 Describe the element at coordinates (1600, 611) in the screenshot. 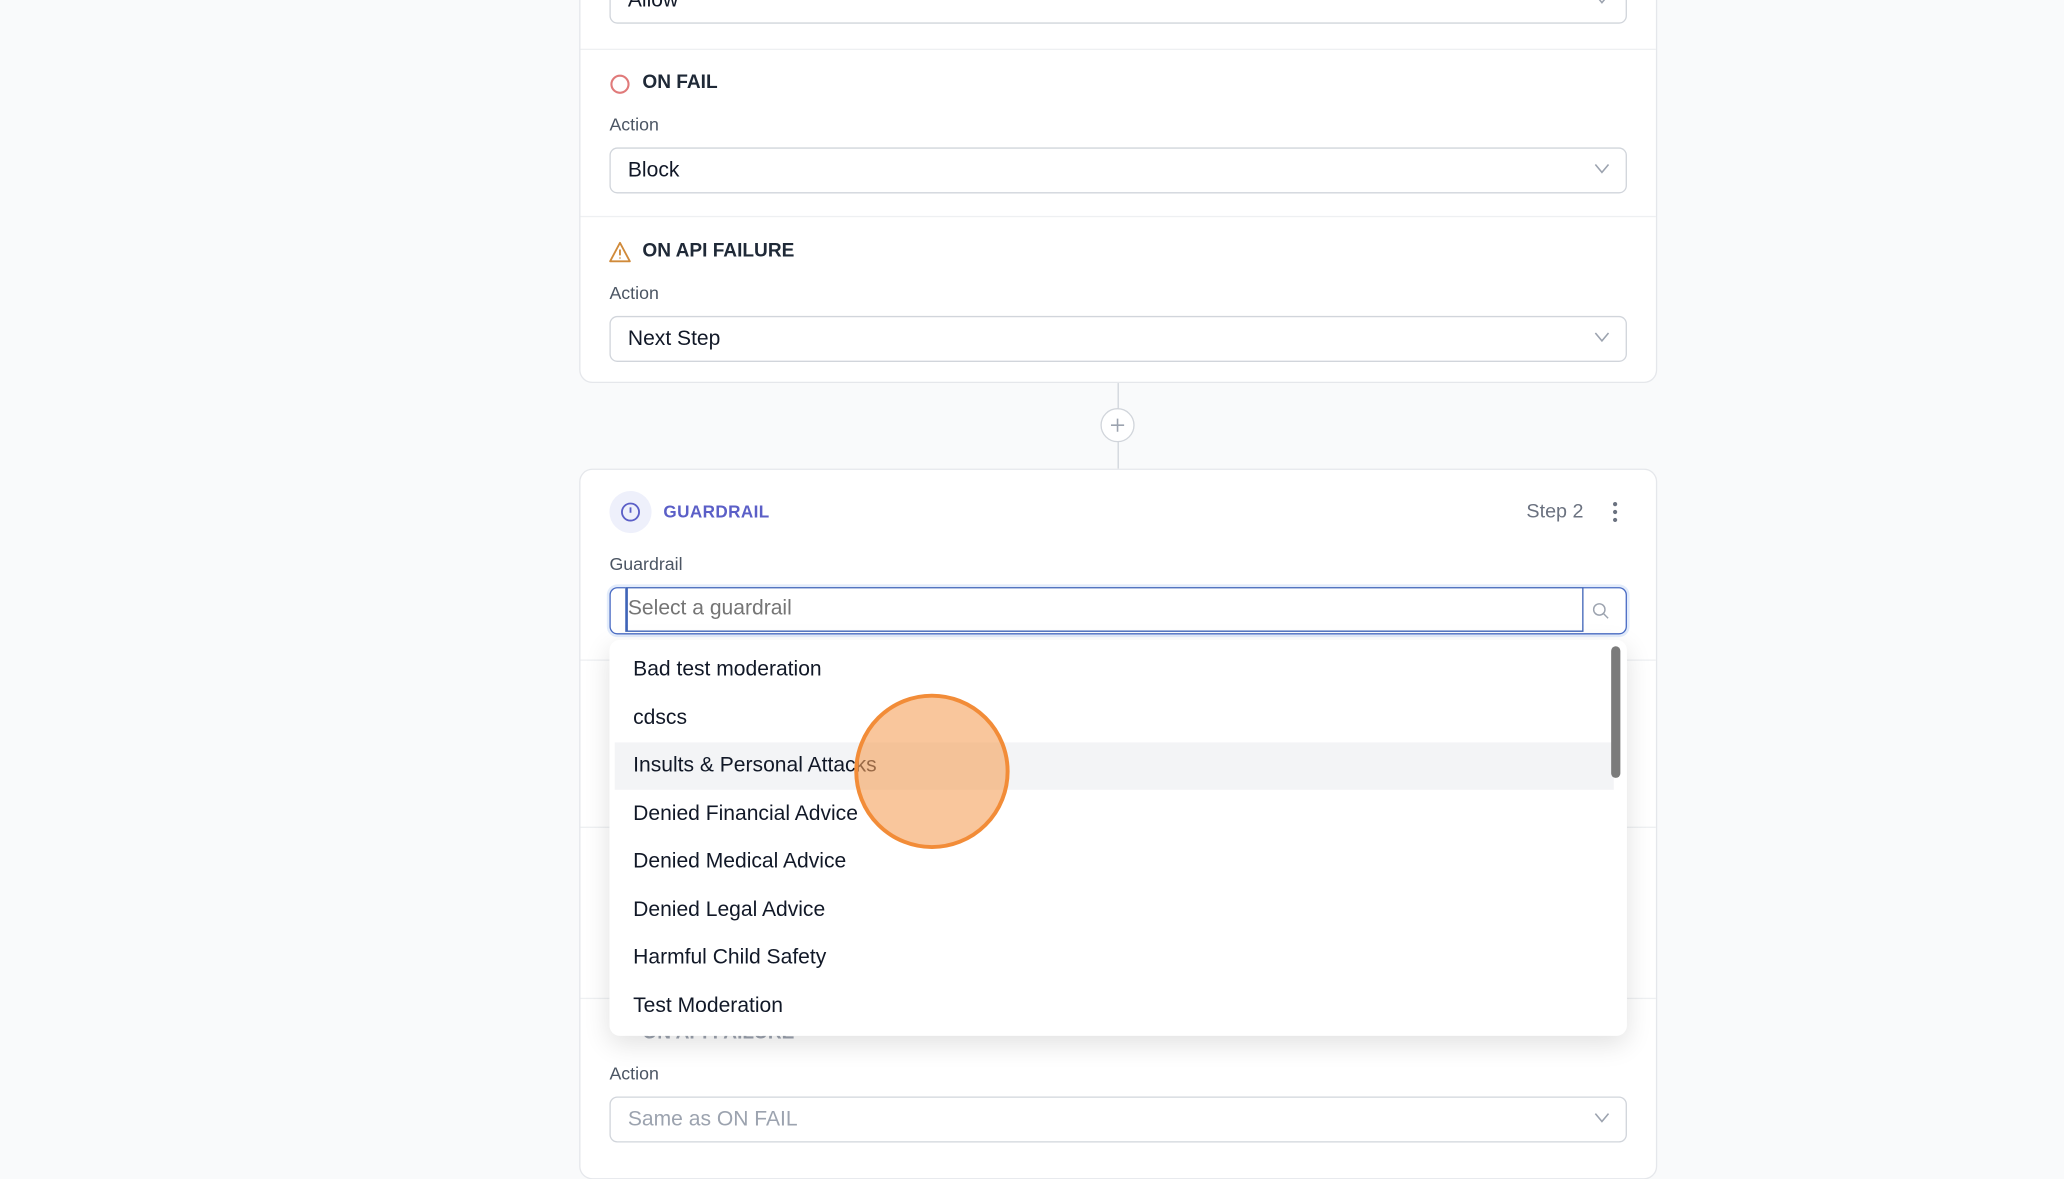

I see `search-icon` at that location.